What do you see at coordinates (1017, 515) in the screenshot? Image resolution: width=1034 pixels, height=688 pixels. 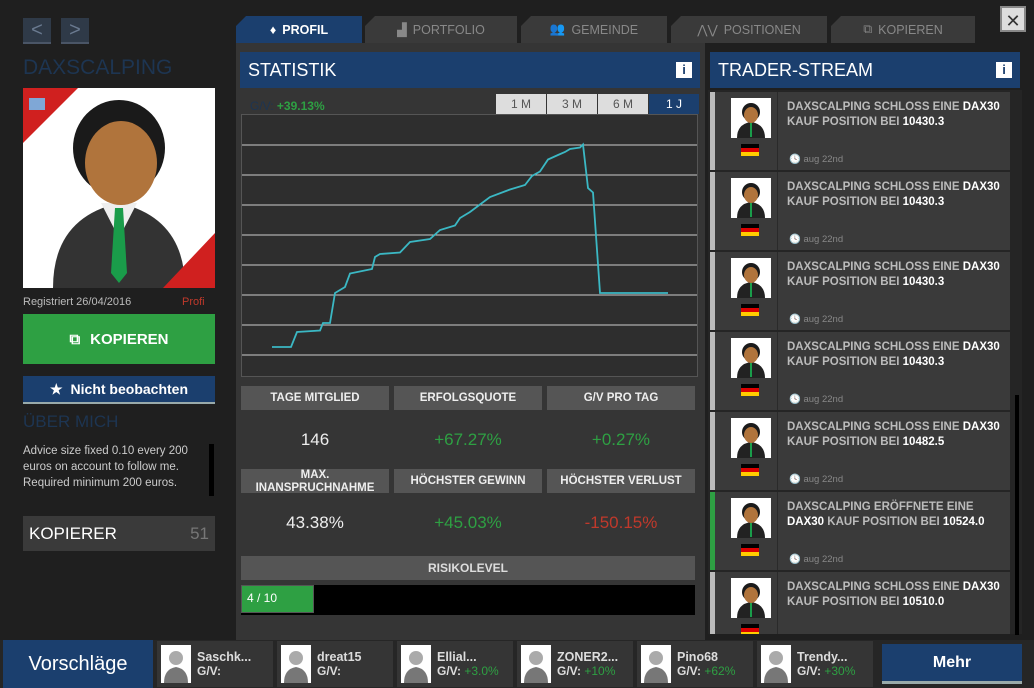 I see `stream-scrollbar` at bounding box center [1017, 515].